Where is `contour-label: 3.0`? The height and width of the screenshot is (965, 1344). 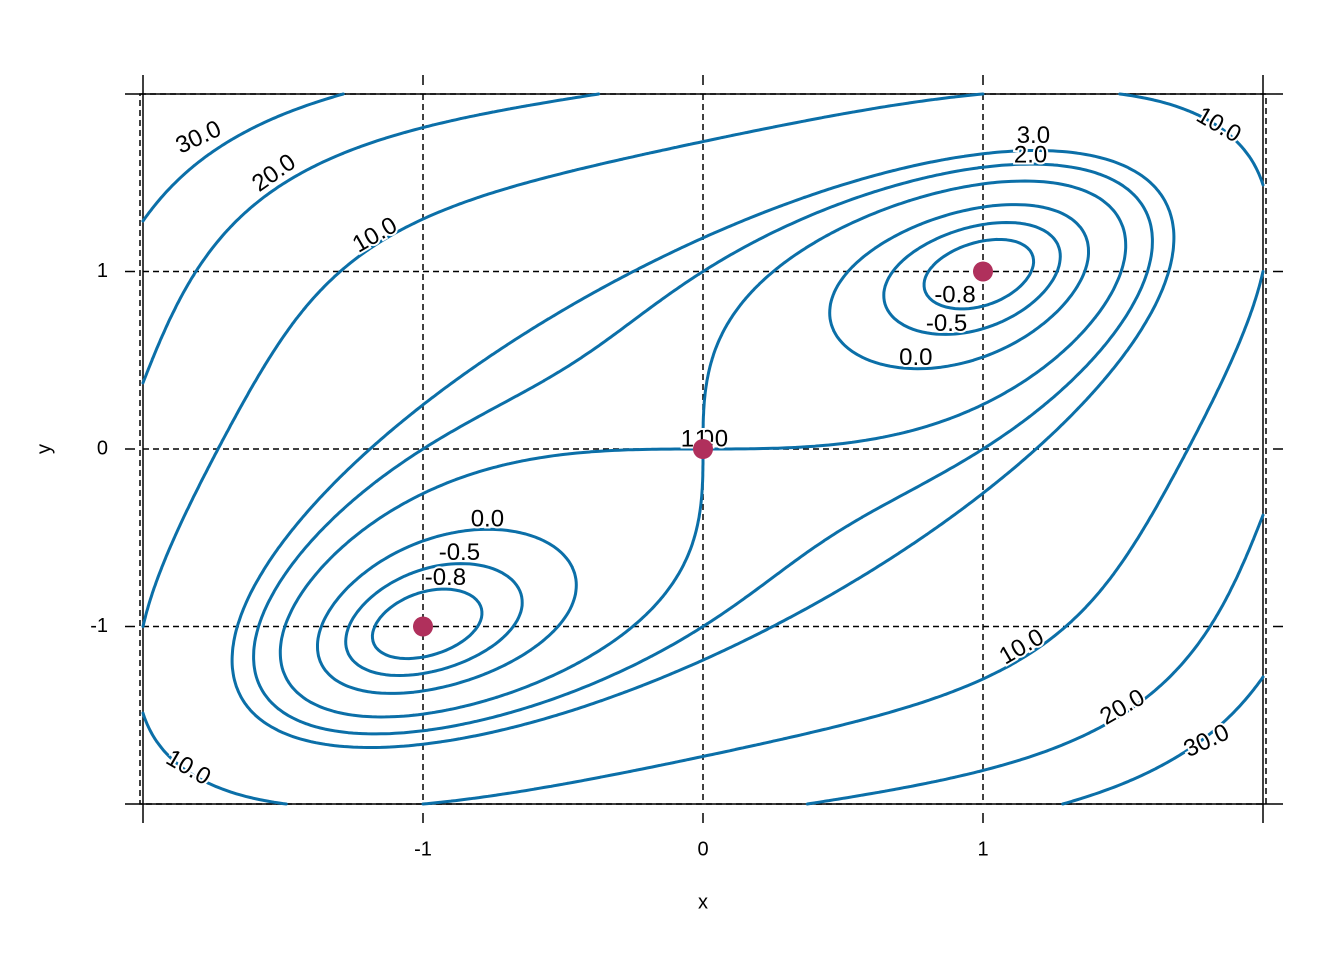
contour-label: 3.0 is located at coordinates (1033, 135).